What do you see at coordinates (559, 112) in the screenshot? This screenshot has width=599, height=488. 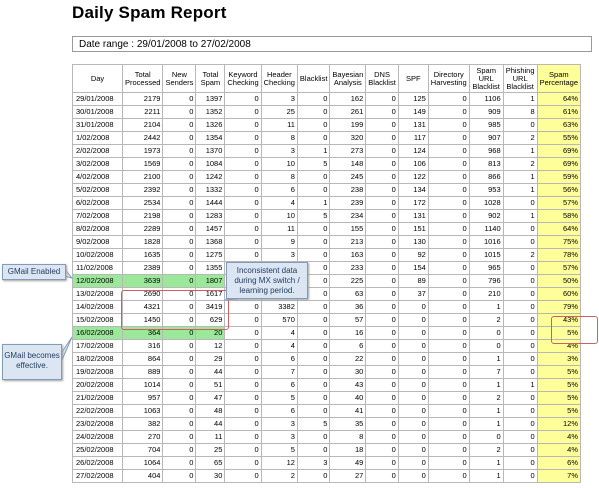 I see `table-cell: 61%` at bounding box center [559, 112].